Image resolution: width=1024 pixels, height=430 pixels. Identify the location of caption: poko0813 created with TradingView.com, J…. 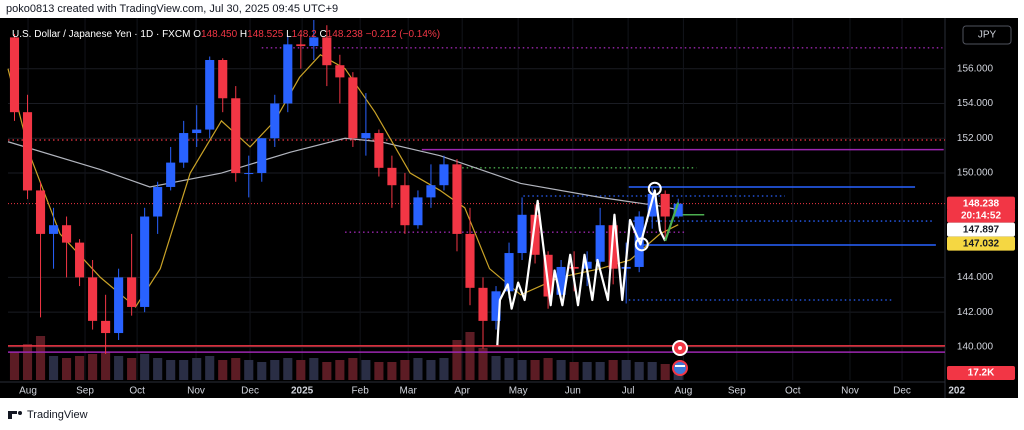
(172, 9).